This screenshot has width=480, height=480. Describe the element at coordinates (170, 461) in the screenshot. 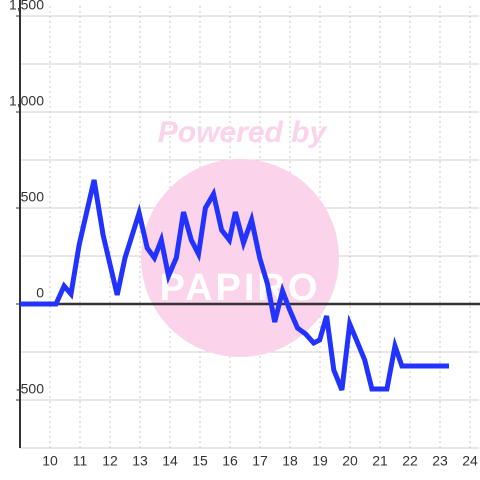

I see `x-tick-label: 14` at that location.